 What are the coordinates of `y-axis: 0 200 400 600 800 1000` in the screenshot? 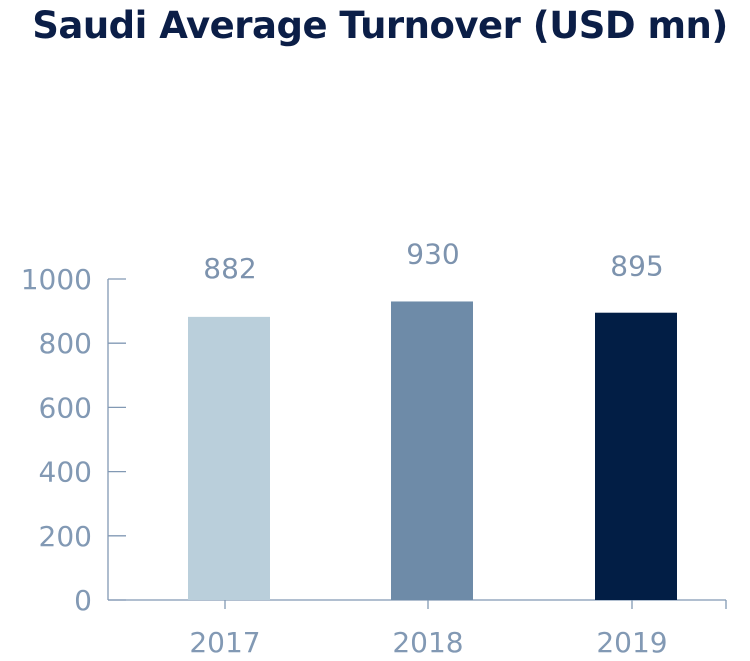 It's located at (73, 440).